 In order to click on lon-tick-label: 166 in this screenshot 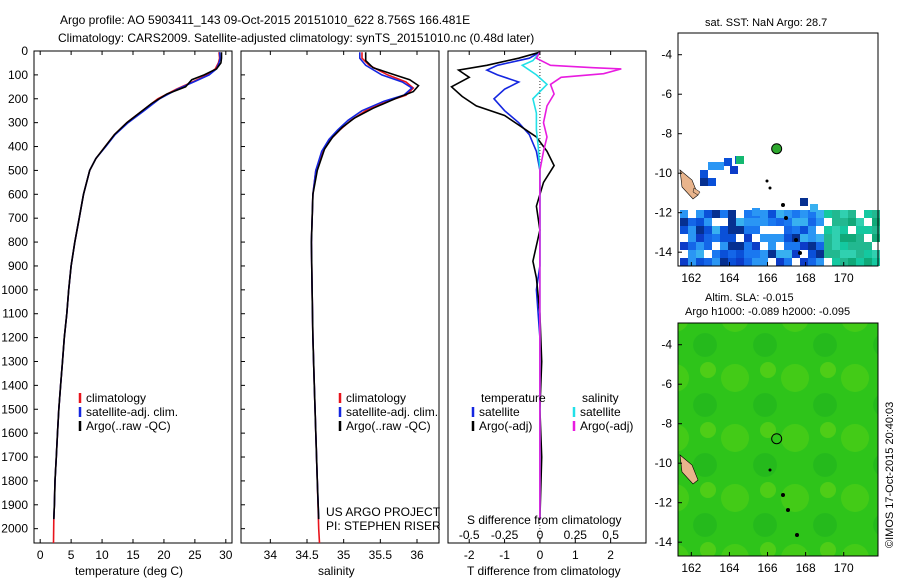, I will do `click(768, 278)`.